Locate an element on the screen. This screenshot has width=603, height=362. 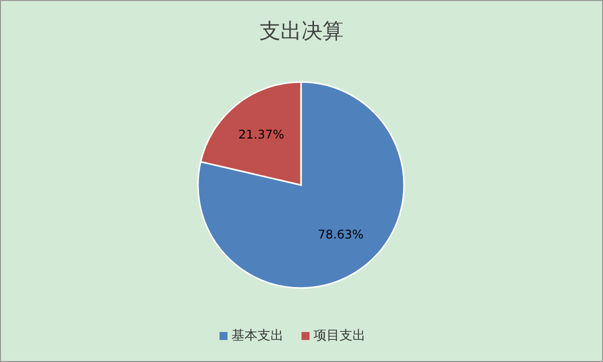
data-label: 78.63% is located at coordinates (341, 234).